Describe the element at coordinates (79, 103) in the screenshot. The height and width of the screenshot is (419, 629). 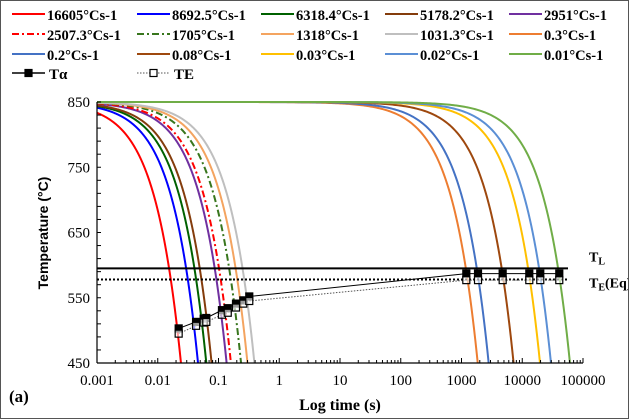
I see `y-tick-label: 850` at that location.